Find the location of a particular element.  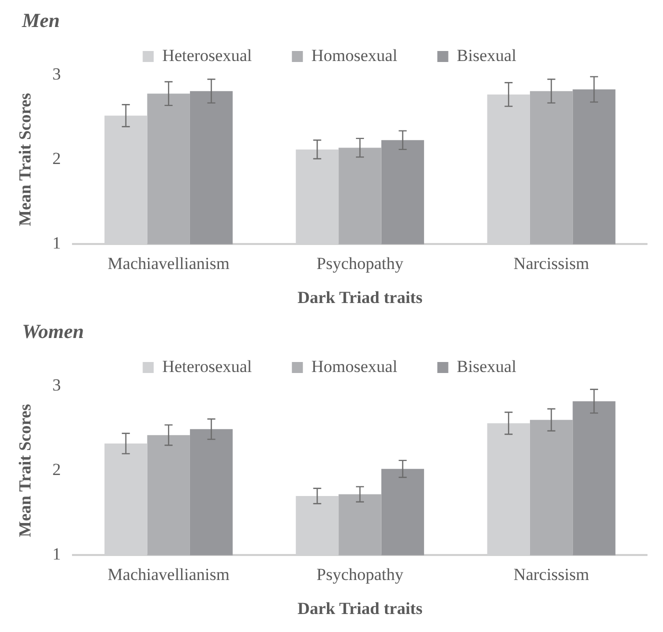

chart-title: Men is located at coordinates (41, 21).